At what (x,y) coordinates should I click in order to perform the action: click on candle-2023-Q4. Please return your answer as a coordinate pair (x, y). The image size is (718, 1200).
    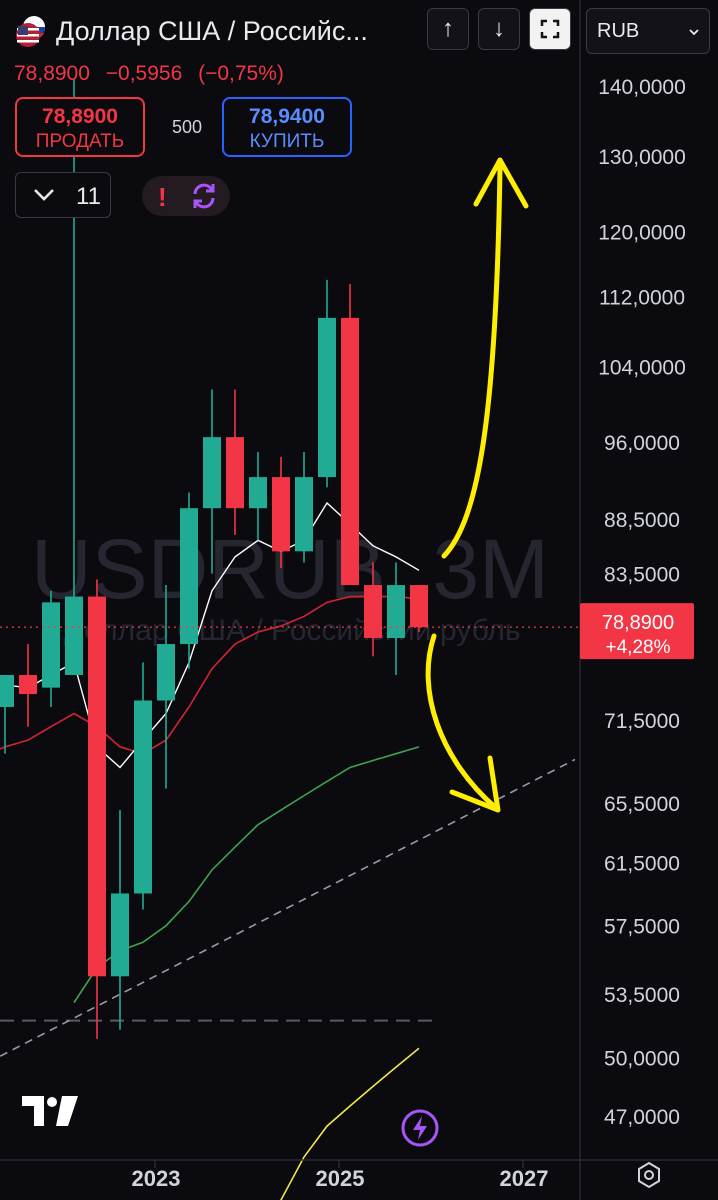
    Looking at the image, I should click on (235, 462).